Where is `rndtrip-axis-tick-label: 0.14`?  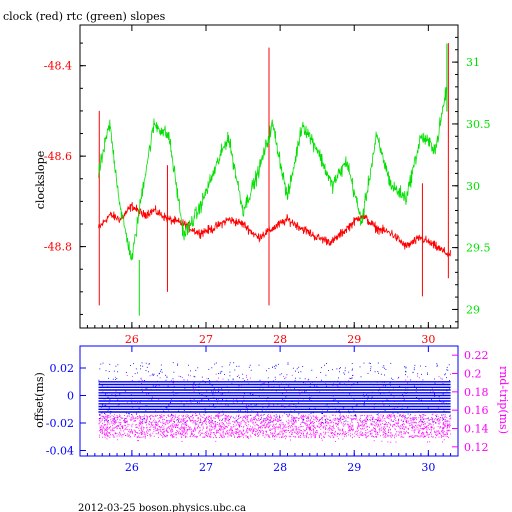 rndtrip-axis-tick-label: 0.14 is located at coordinates (476, 429).